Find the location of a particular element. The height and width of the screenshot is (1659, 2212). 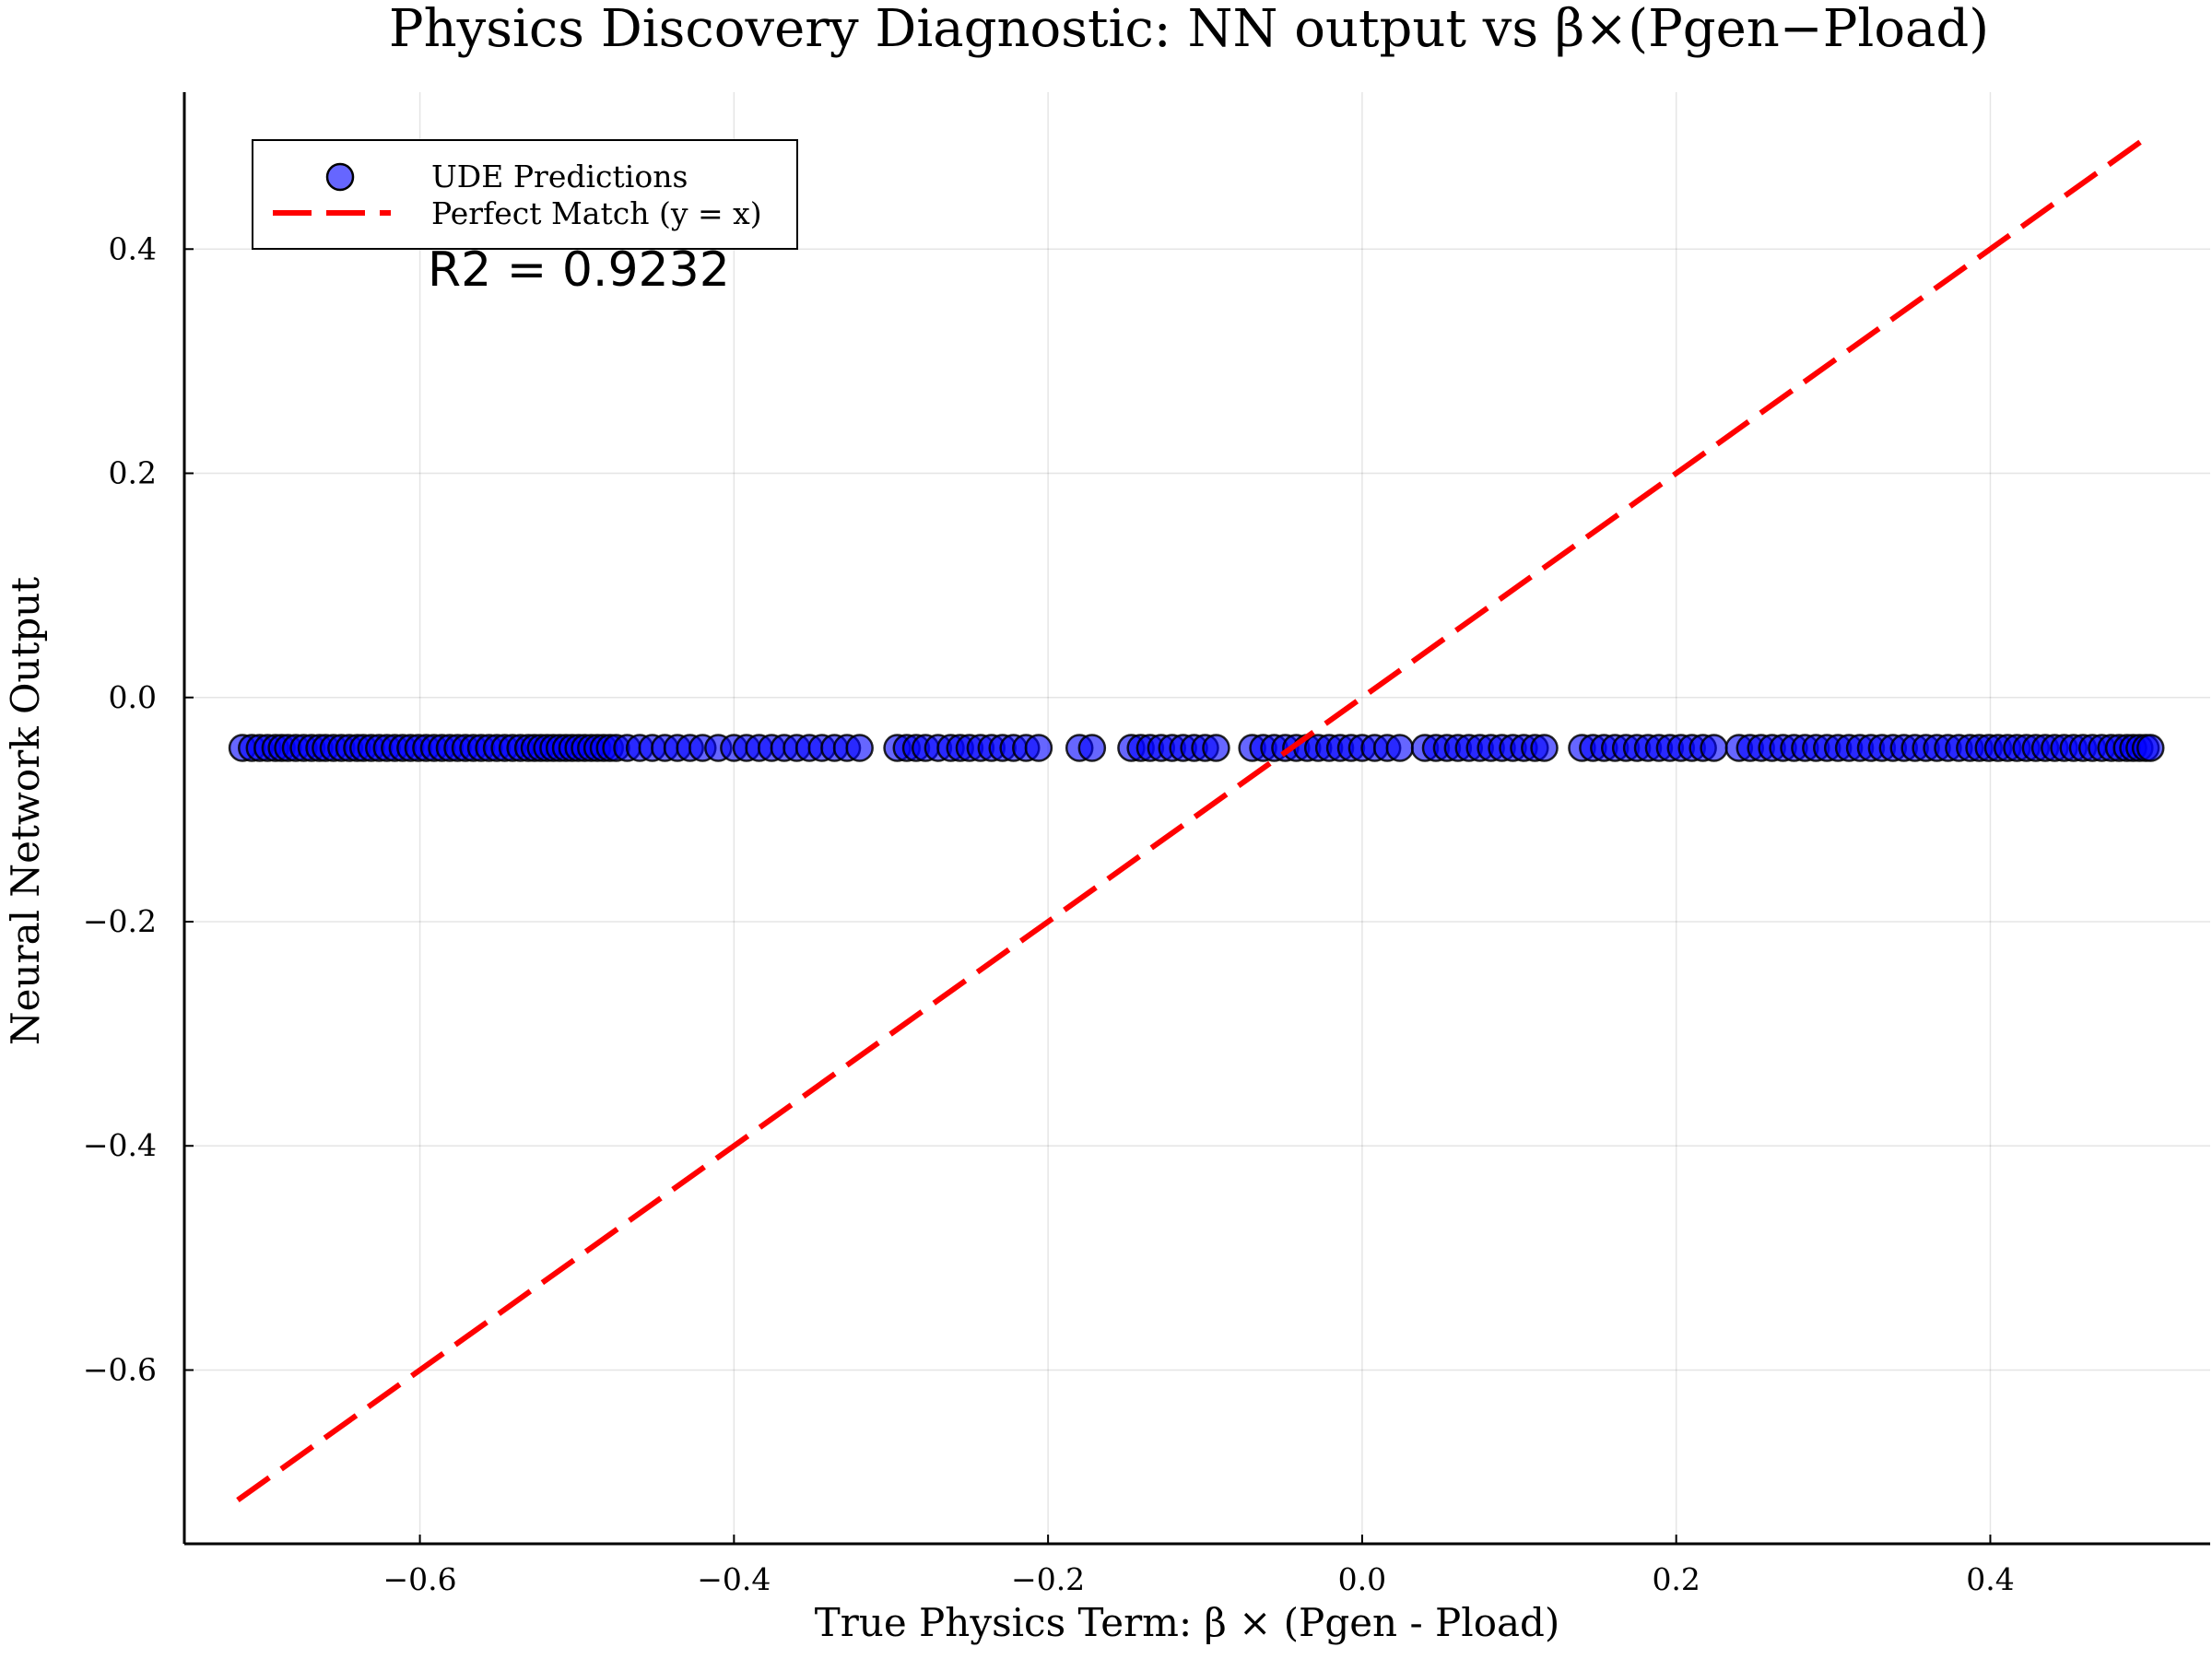

y-tick-label: 0.2 is located at coordinates (133, 473).